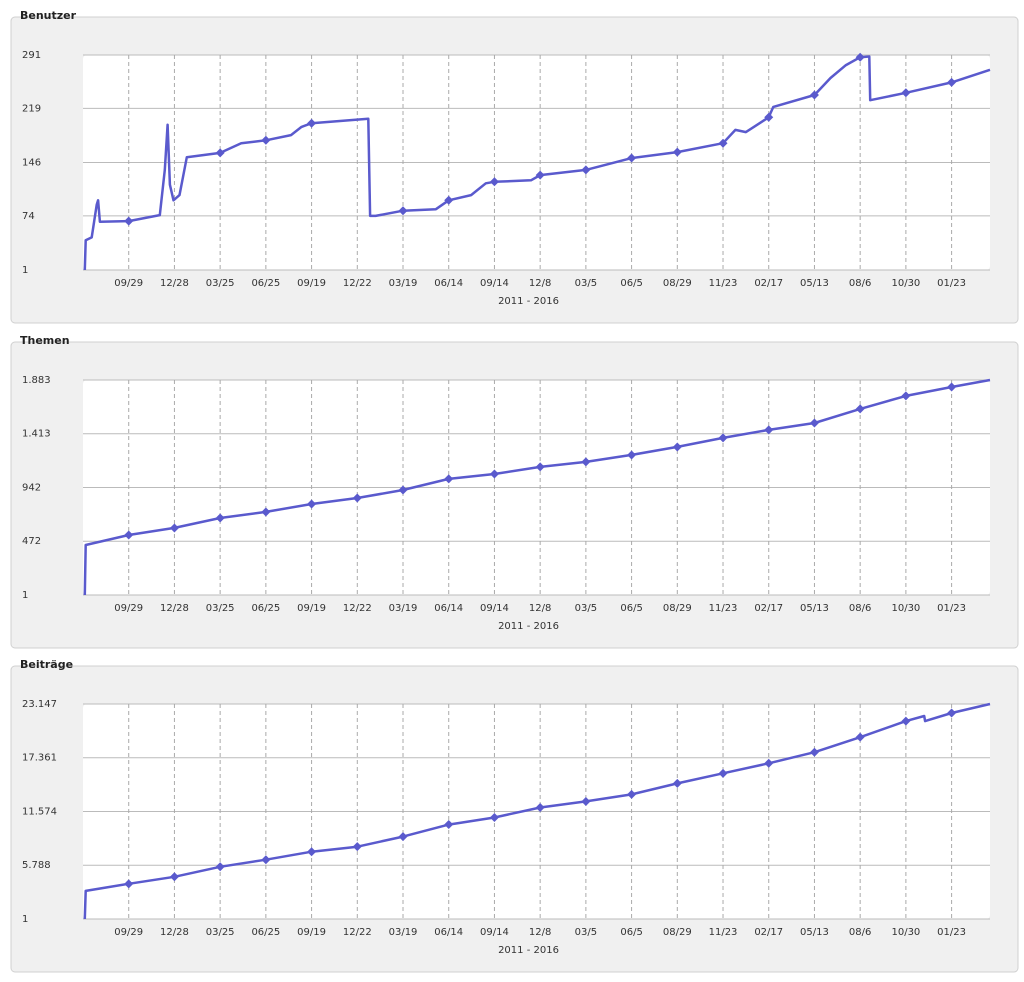  Describe the element at coordinates (31, 488) in the screenshot. I see `y-tick-label: 942` at that location.